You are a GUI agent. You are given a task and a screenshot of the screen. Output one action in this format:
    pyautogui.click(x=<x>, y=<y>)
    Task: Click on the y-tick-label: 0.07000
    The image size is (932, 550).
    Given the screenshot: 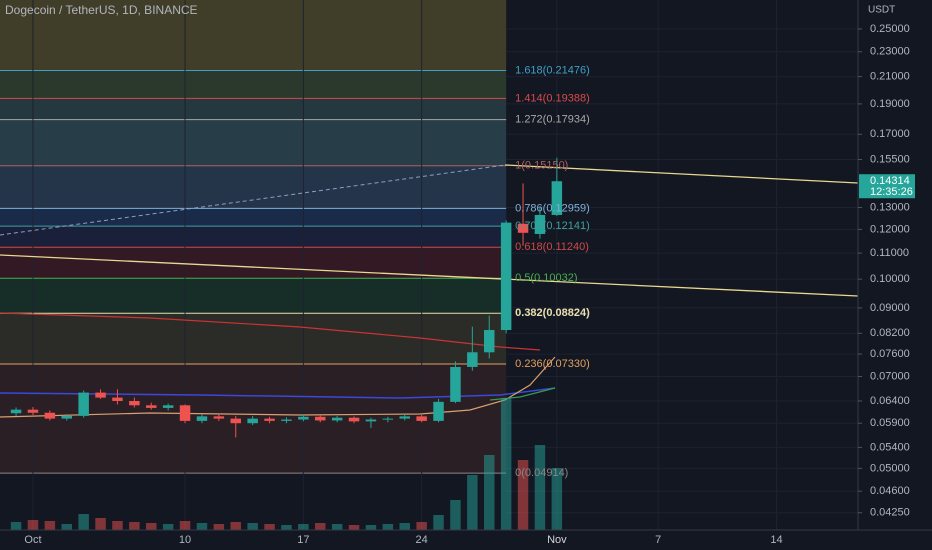 What is the action you would take?
    pyautogui.click(x=890, y=376)
    